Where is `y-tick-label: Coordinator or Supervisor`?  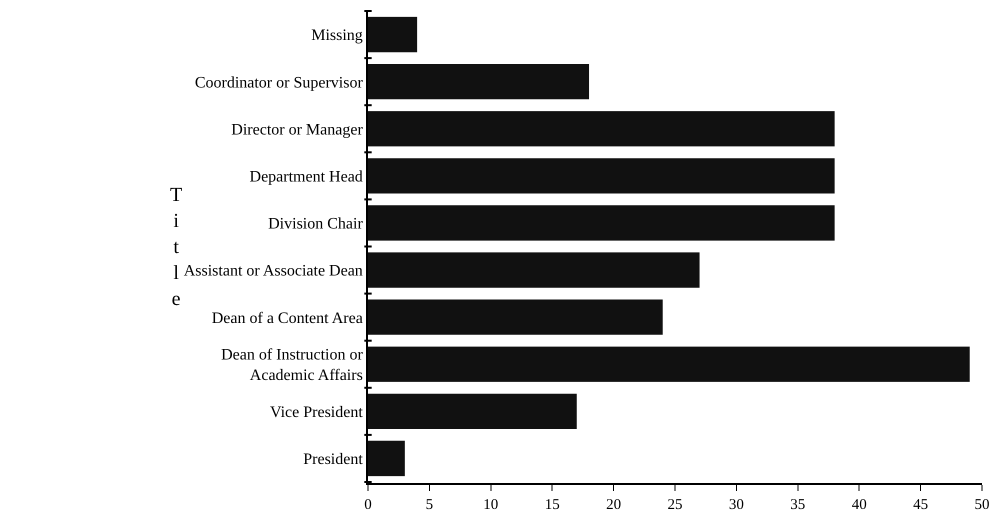
y-tick-label: Coordinator or Supervisor is located at coordinates (279, 83).